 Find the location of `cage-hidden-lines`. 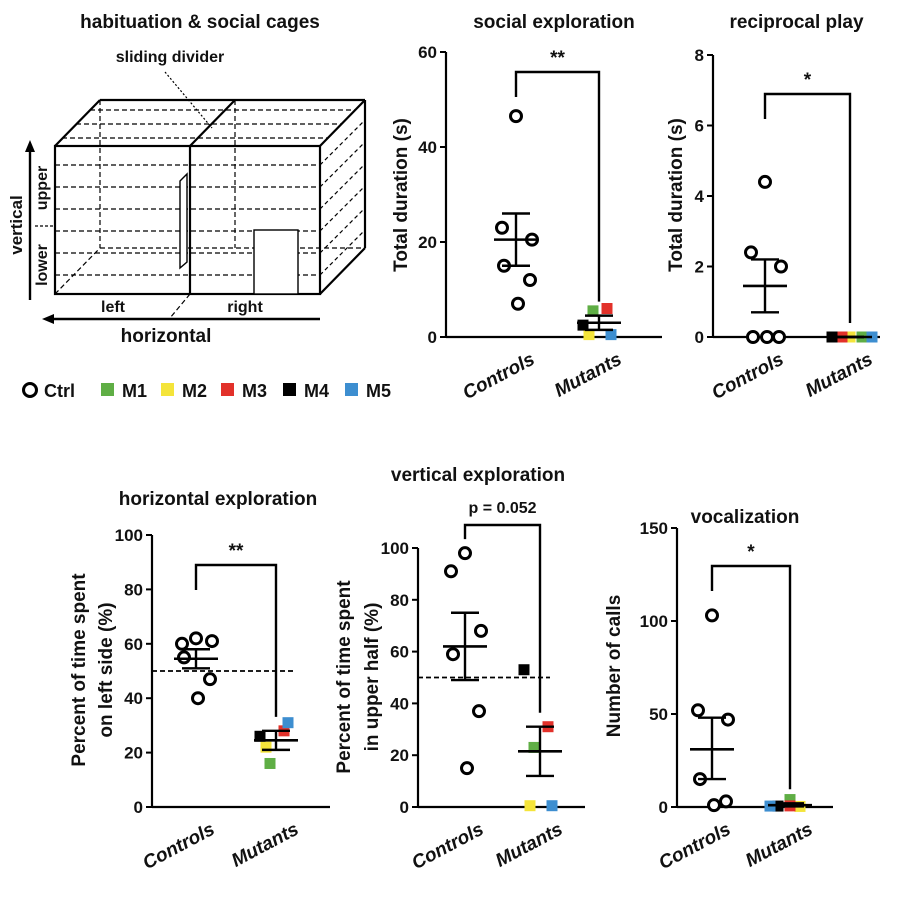

cage-hidden-lines is located at coordinates (209, 209).